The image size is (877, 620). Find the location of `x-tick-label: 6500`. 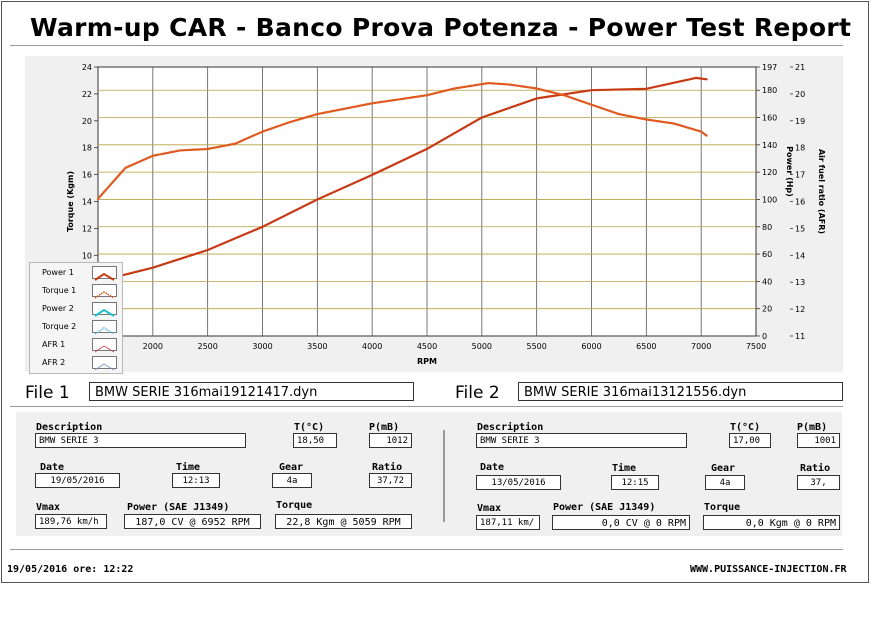

x-tick-label: 6500 is located at coordinates (646, 346).